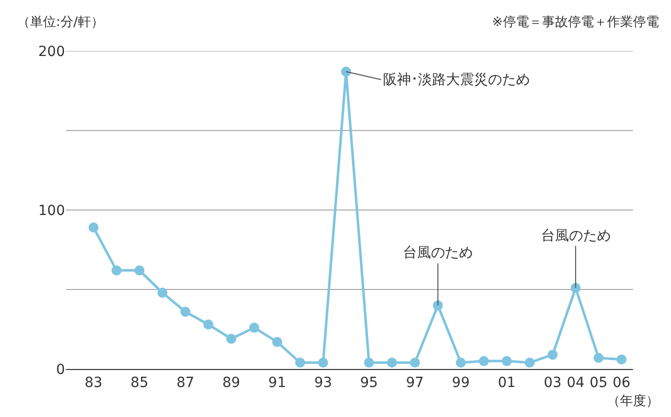  What do you see at coordinates (277, 382) in the screenshot?
I see `x-tick-label: 91` at bounding box center [277, 382].